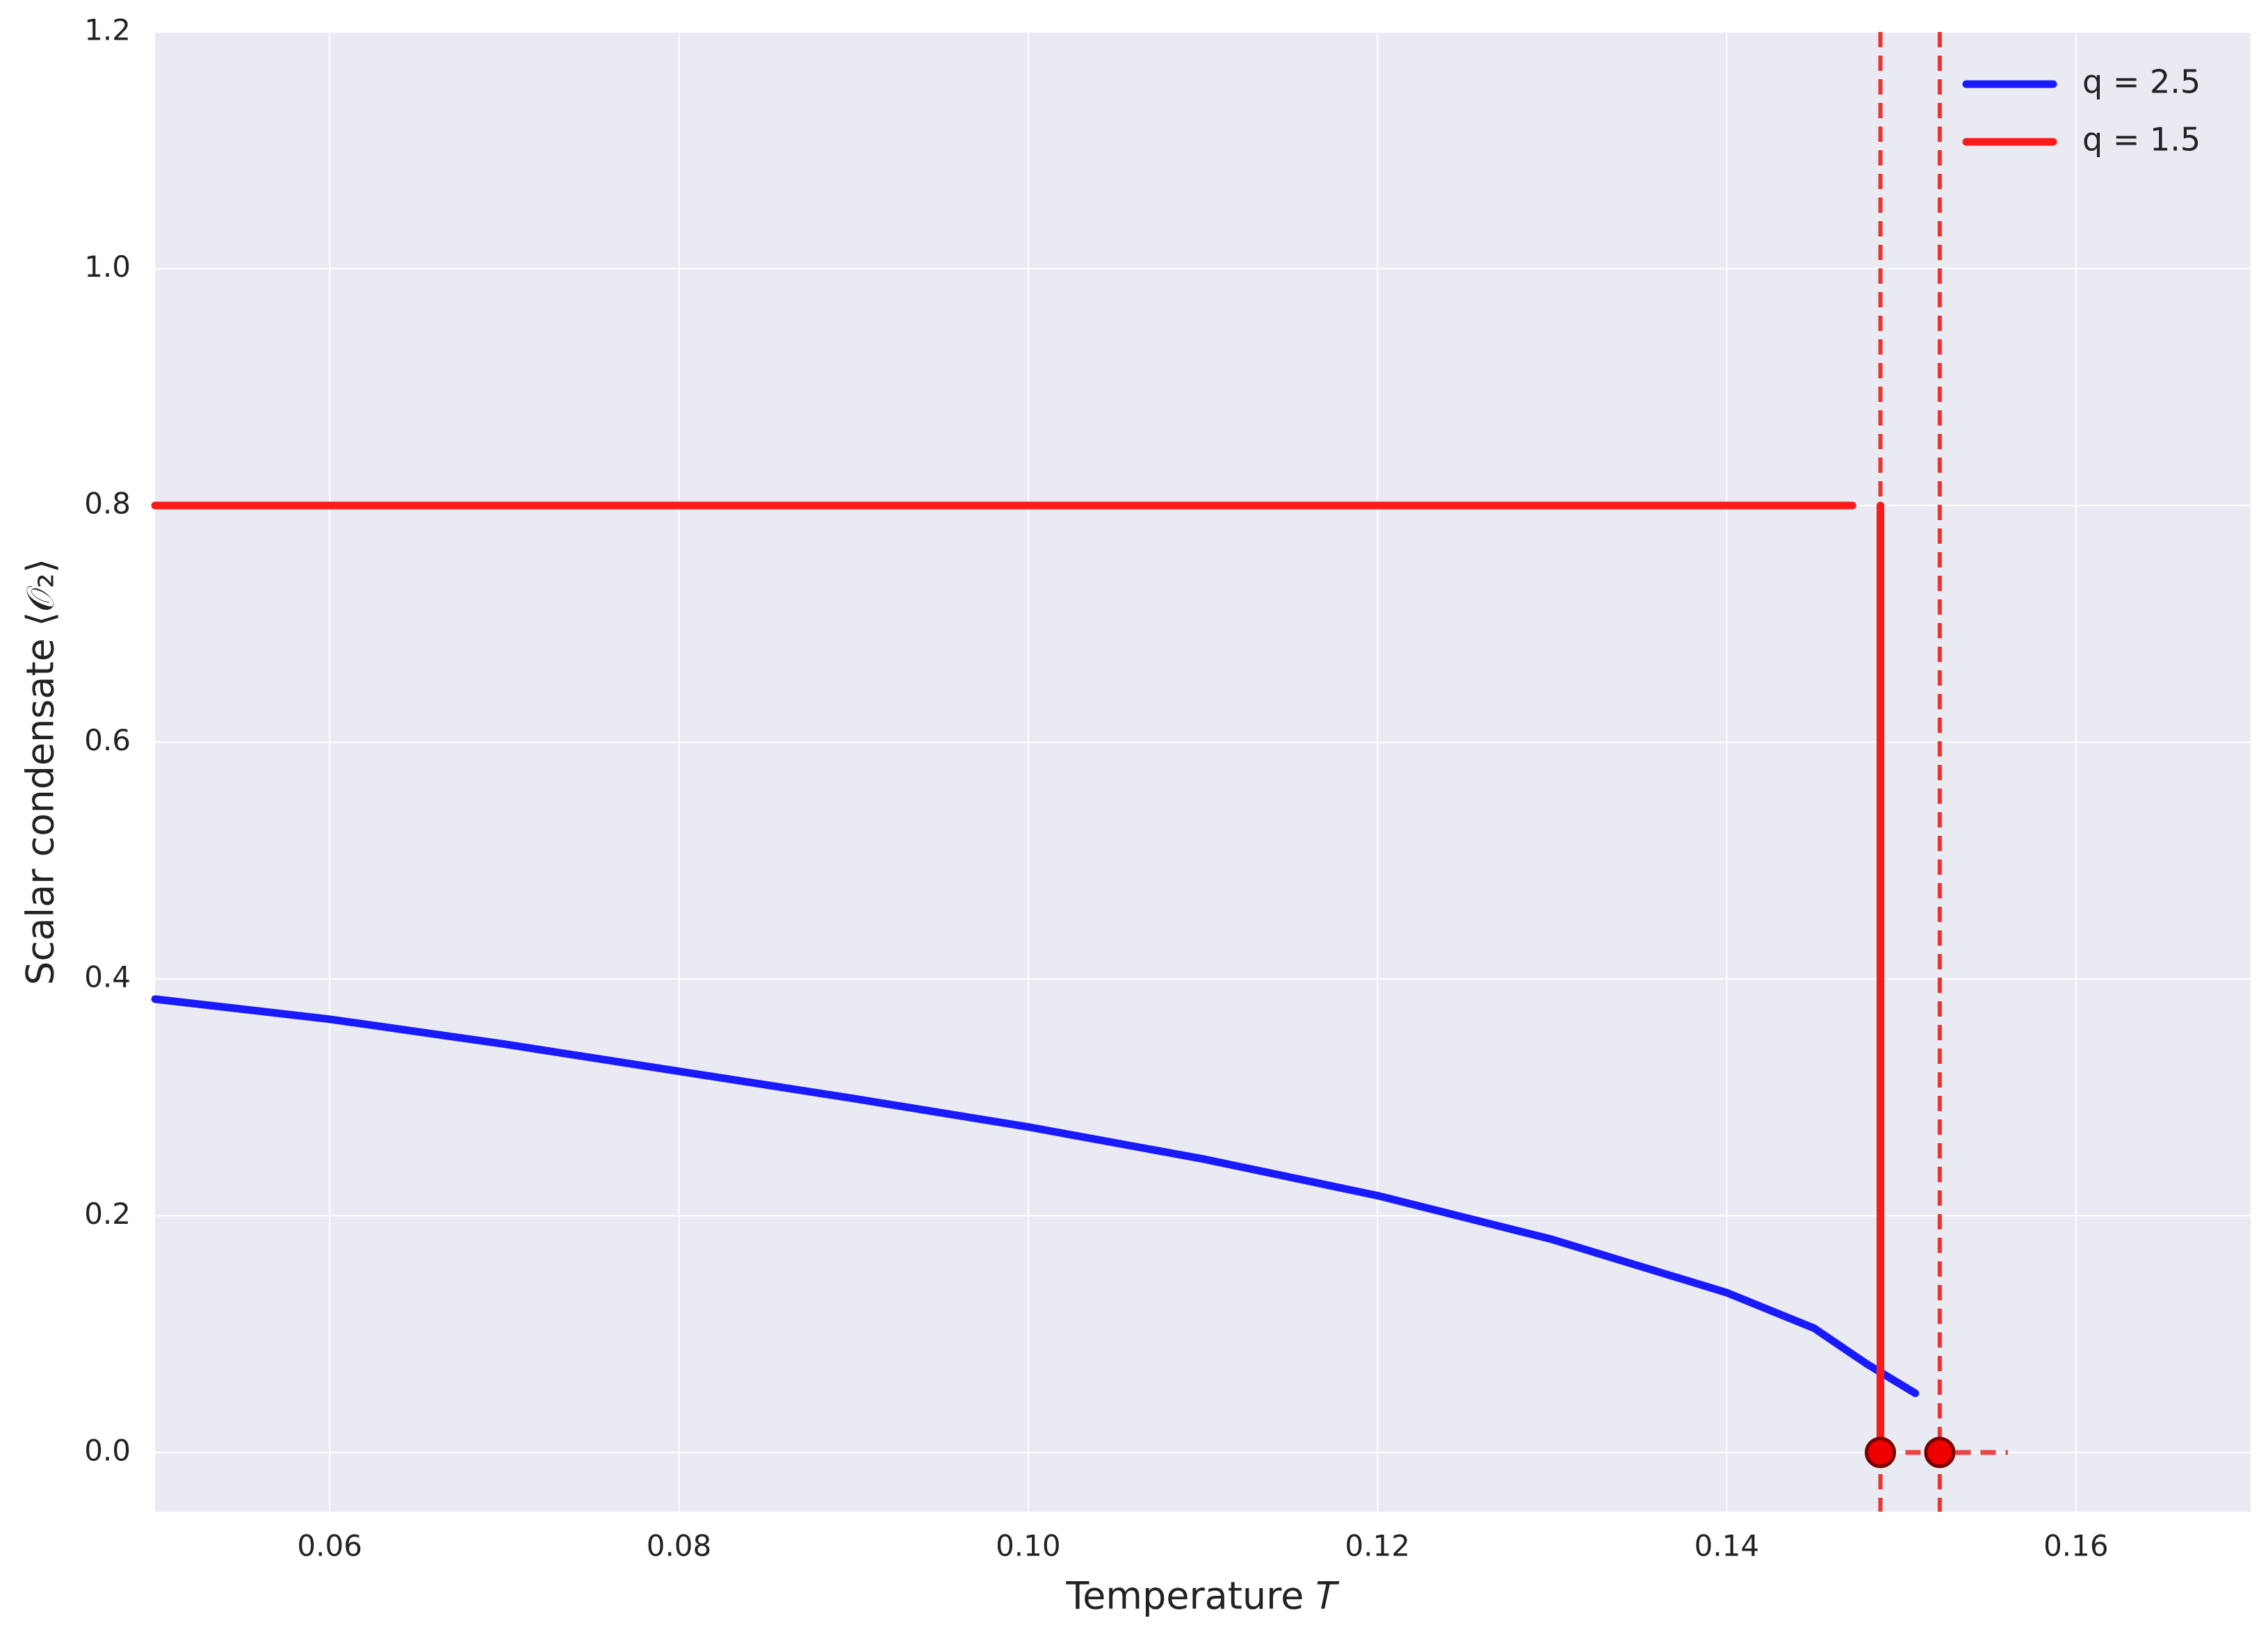 This screenshot has width=2268, height=1641. Describe the element at coordinates (2076, 1546) in the screenshot. I see `x-tick-label: 0.16` at that location.